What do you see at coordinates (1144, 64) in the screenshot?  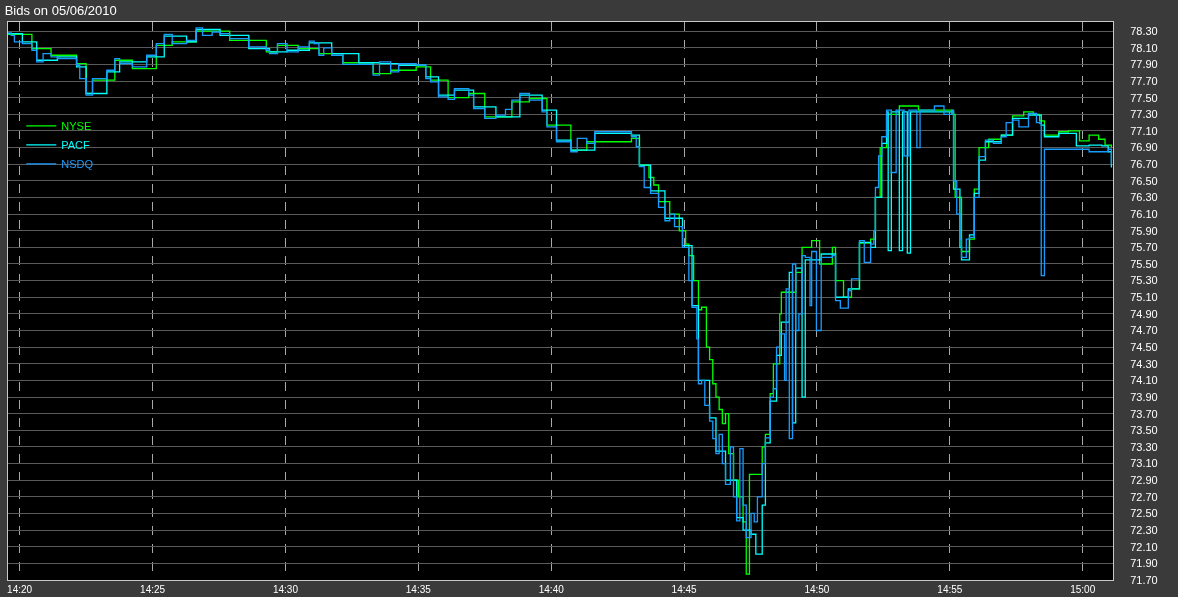 I see `y-tick-label: 77.90` at bounding box center [1144, 64].